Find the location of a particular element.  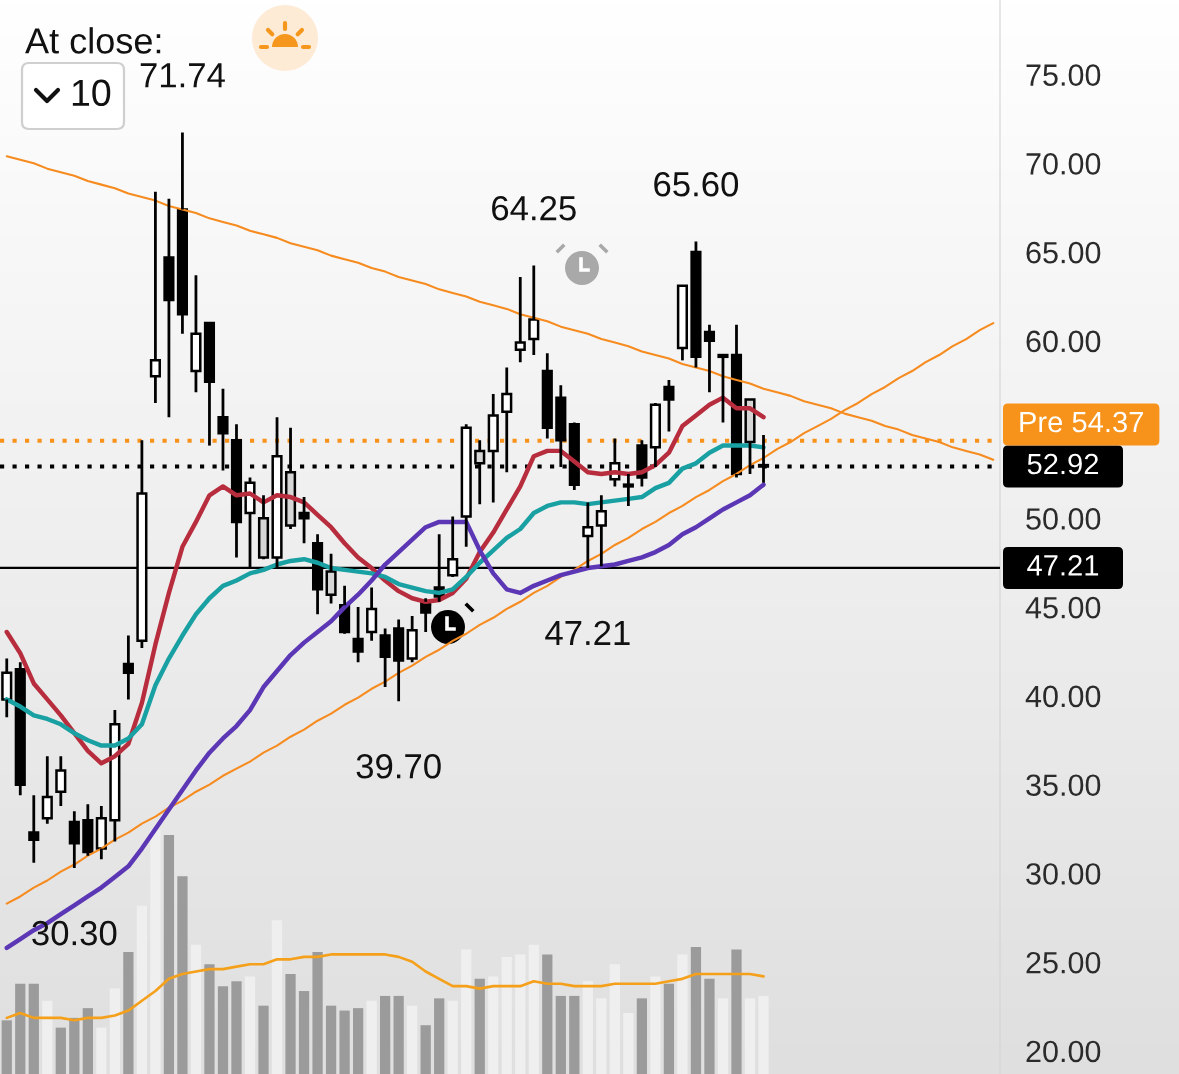

annotation: 64.25 is located at coordinates (534, 208).